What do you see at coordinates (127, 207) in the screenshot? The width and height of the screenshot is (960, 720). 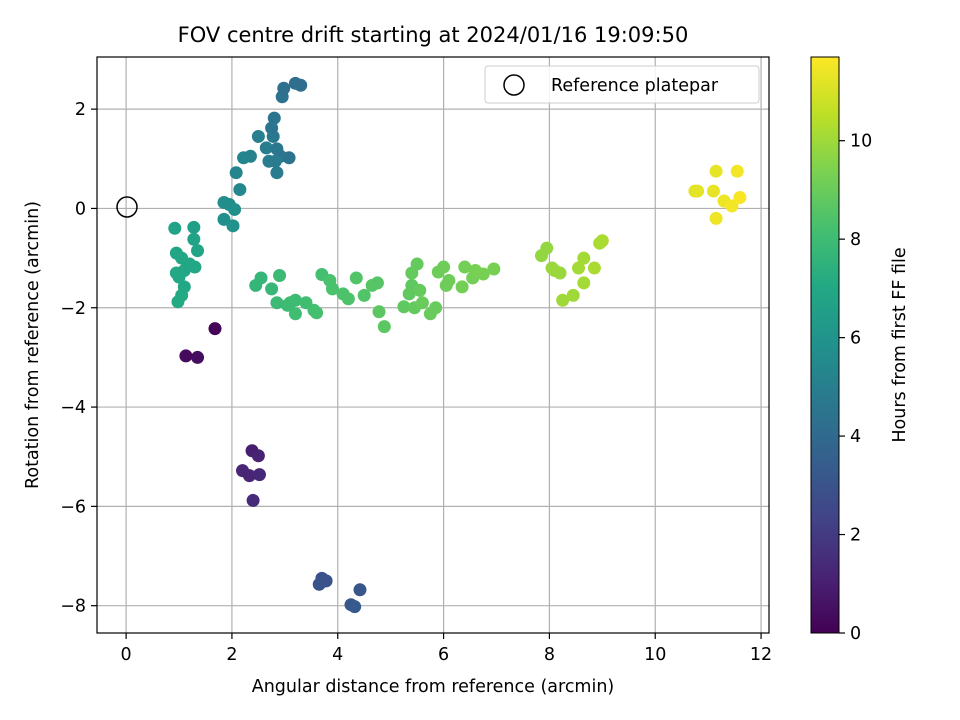 I see `reference-platepar-marker` at bounding box center [127, 207].